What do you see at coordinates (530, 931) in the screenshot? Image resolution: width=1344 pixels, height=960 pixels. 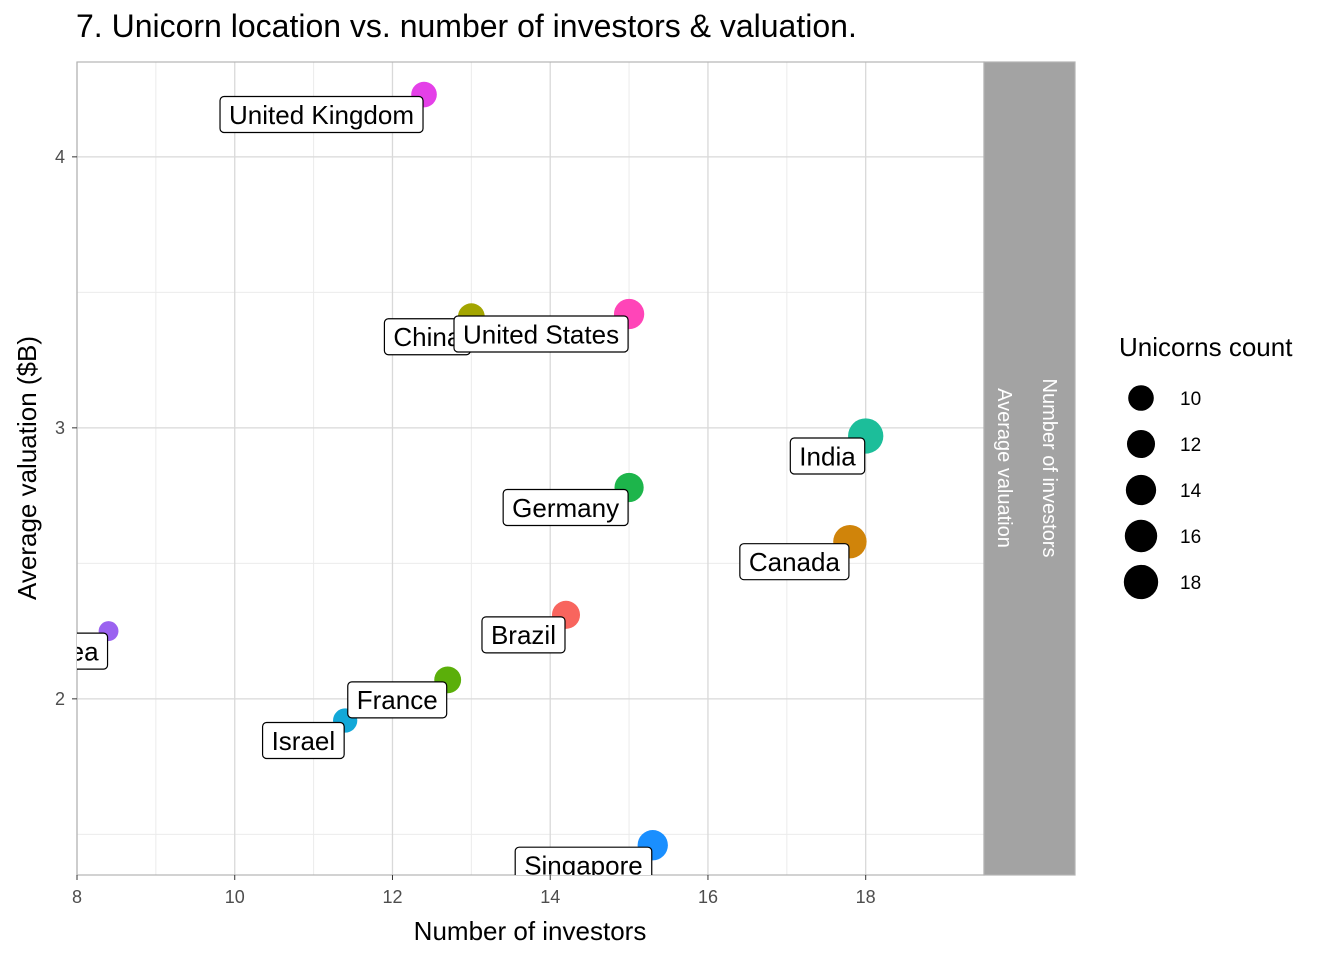 I see `x-axis-title: Number of investors` at bounding box center [530, 931].